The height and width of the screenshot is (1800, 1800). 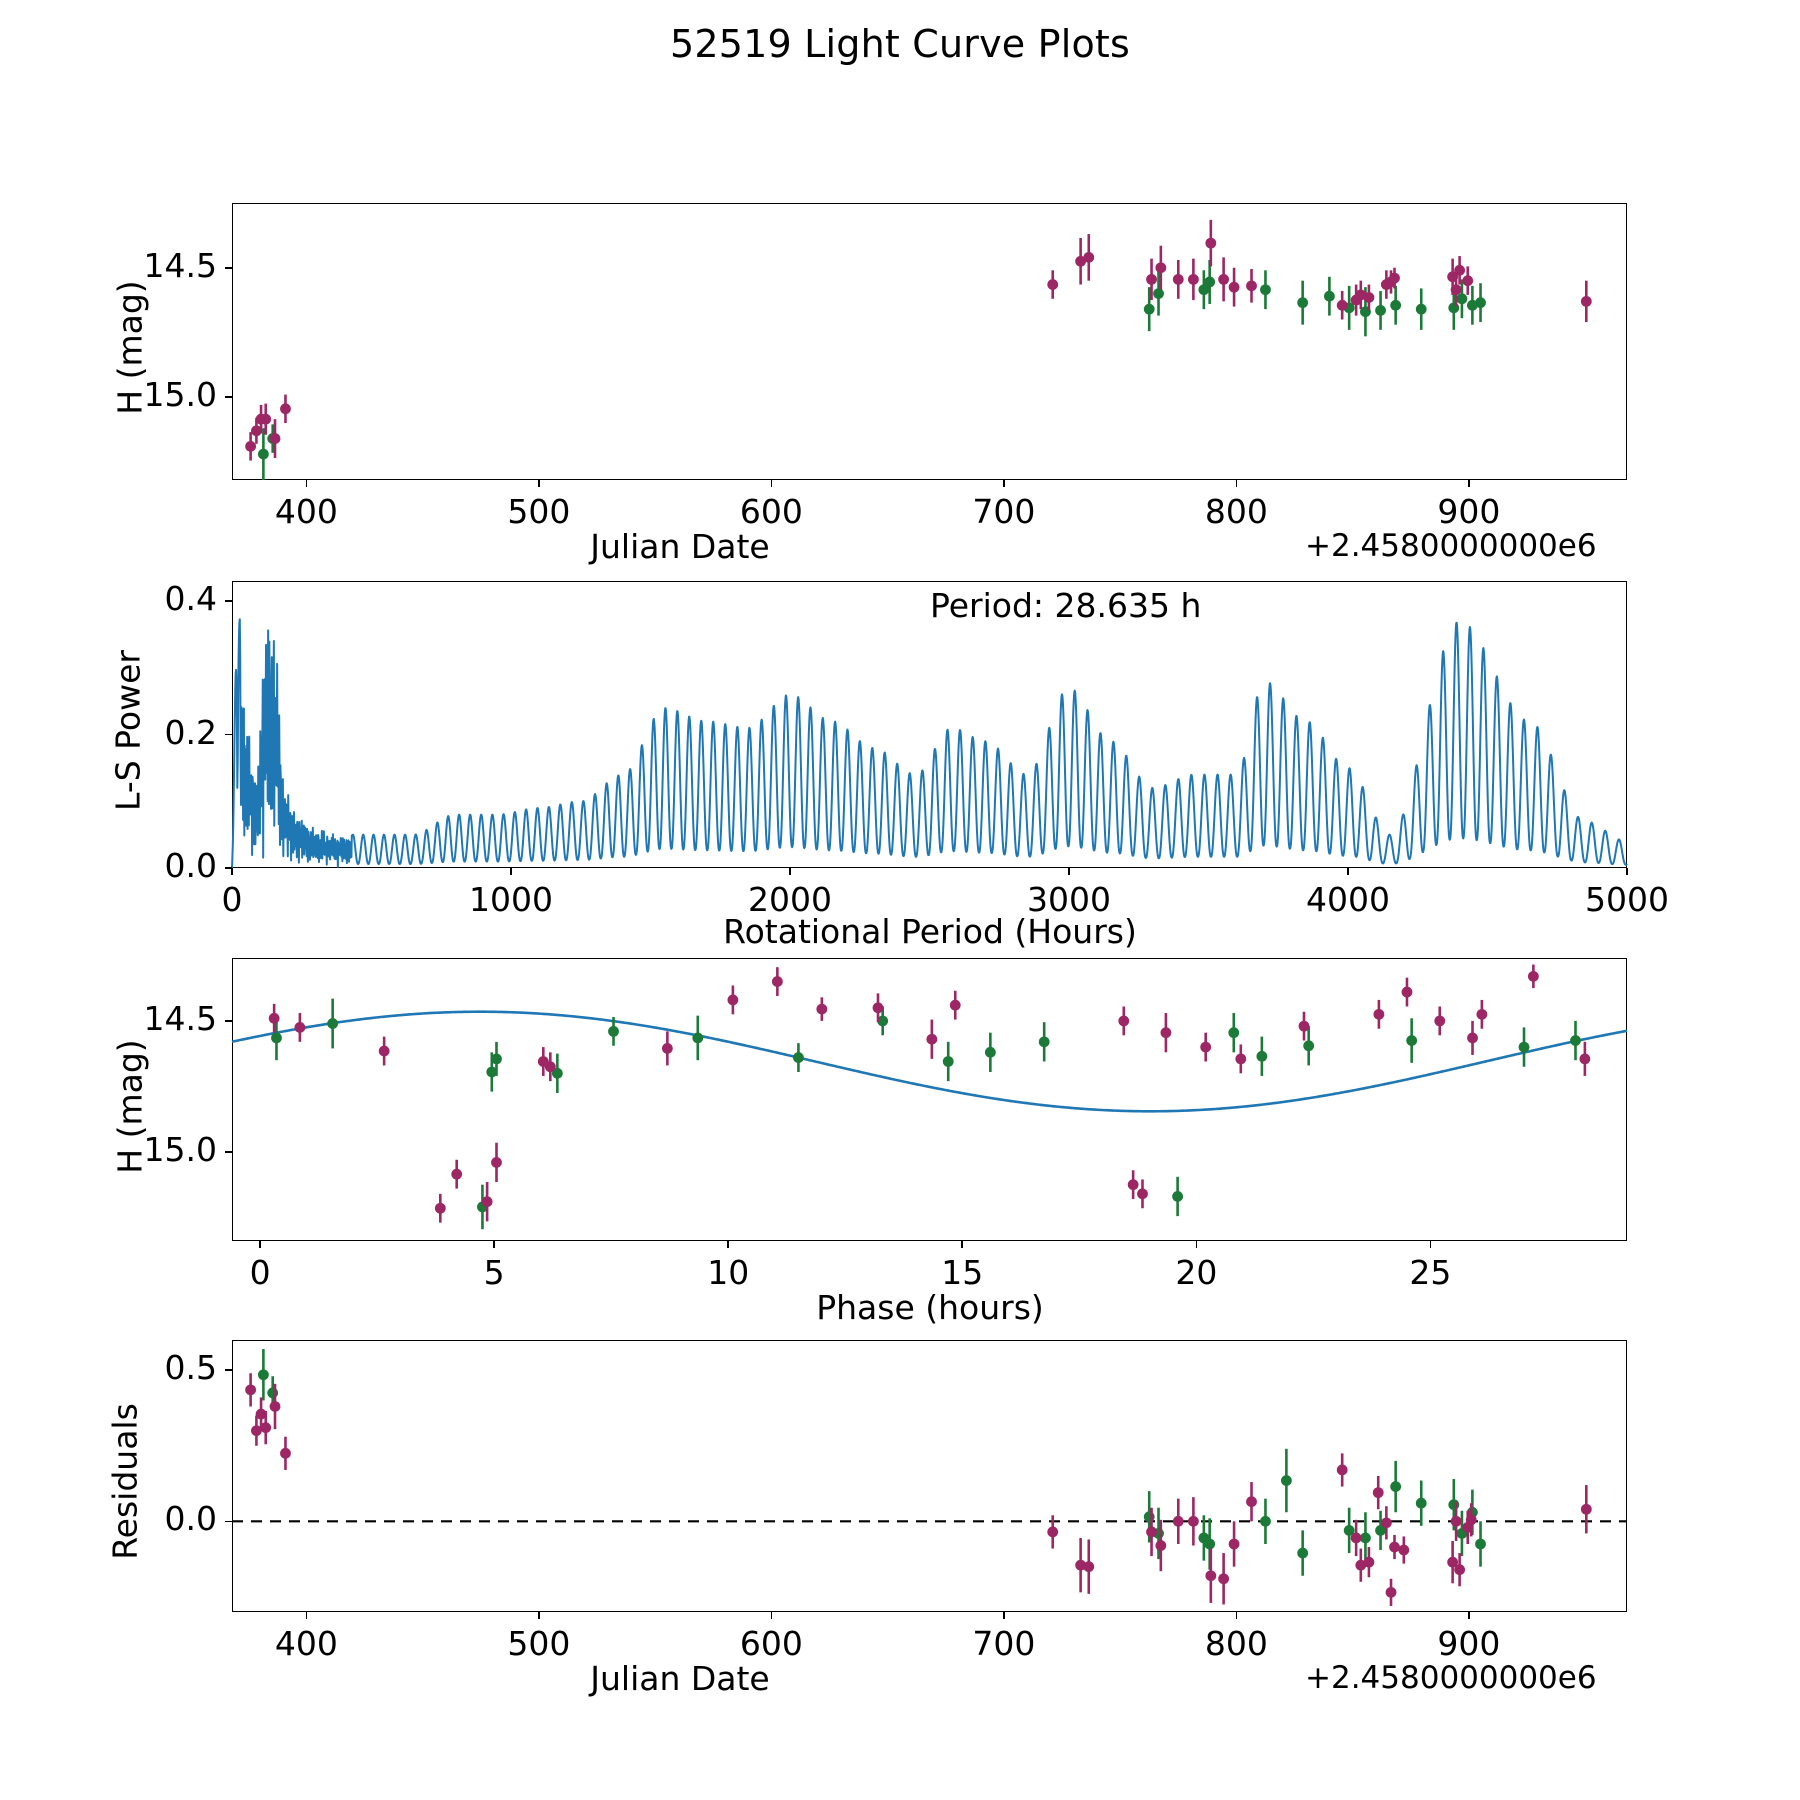 I want to click on xtick-label: 10, so click(x=728, y=1272).